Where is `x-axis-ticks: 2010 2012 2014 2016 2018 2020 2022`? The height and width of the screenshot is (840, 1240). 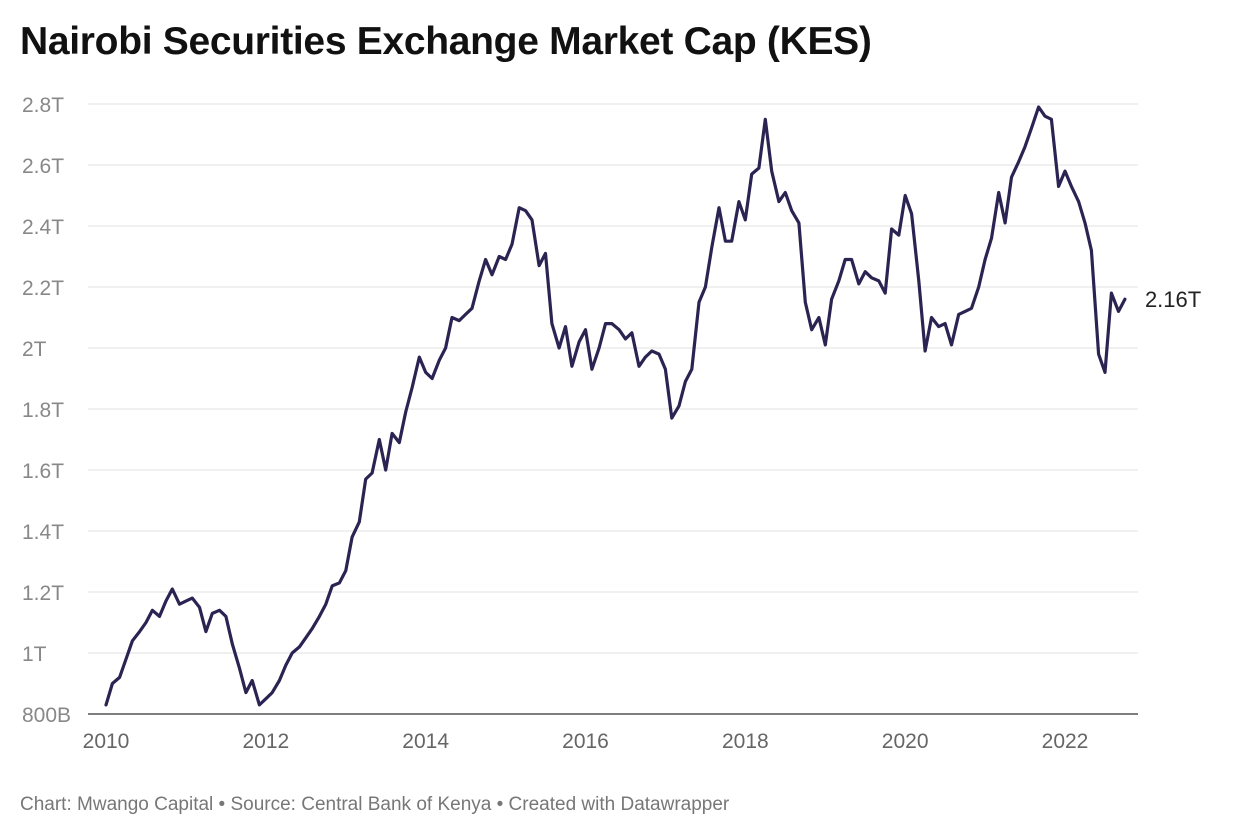
x-axis-ticks: 2010 2012 2014 2016 2018 2020 2022 is located at coordinates (586, 741).